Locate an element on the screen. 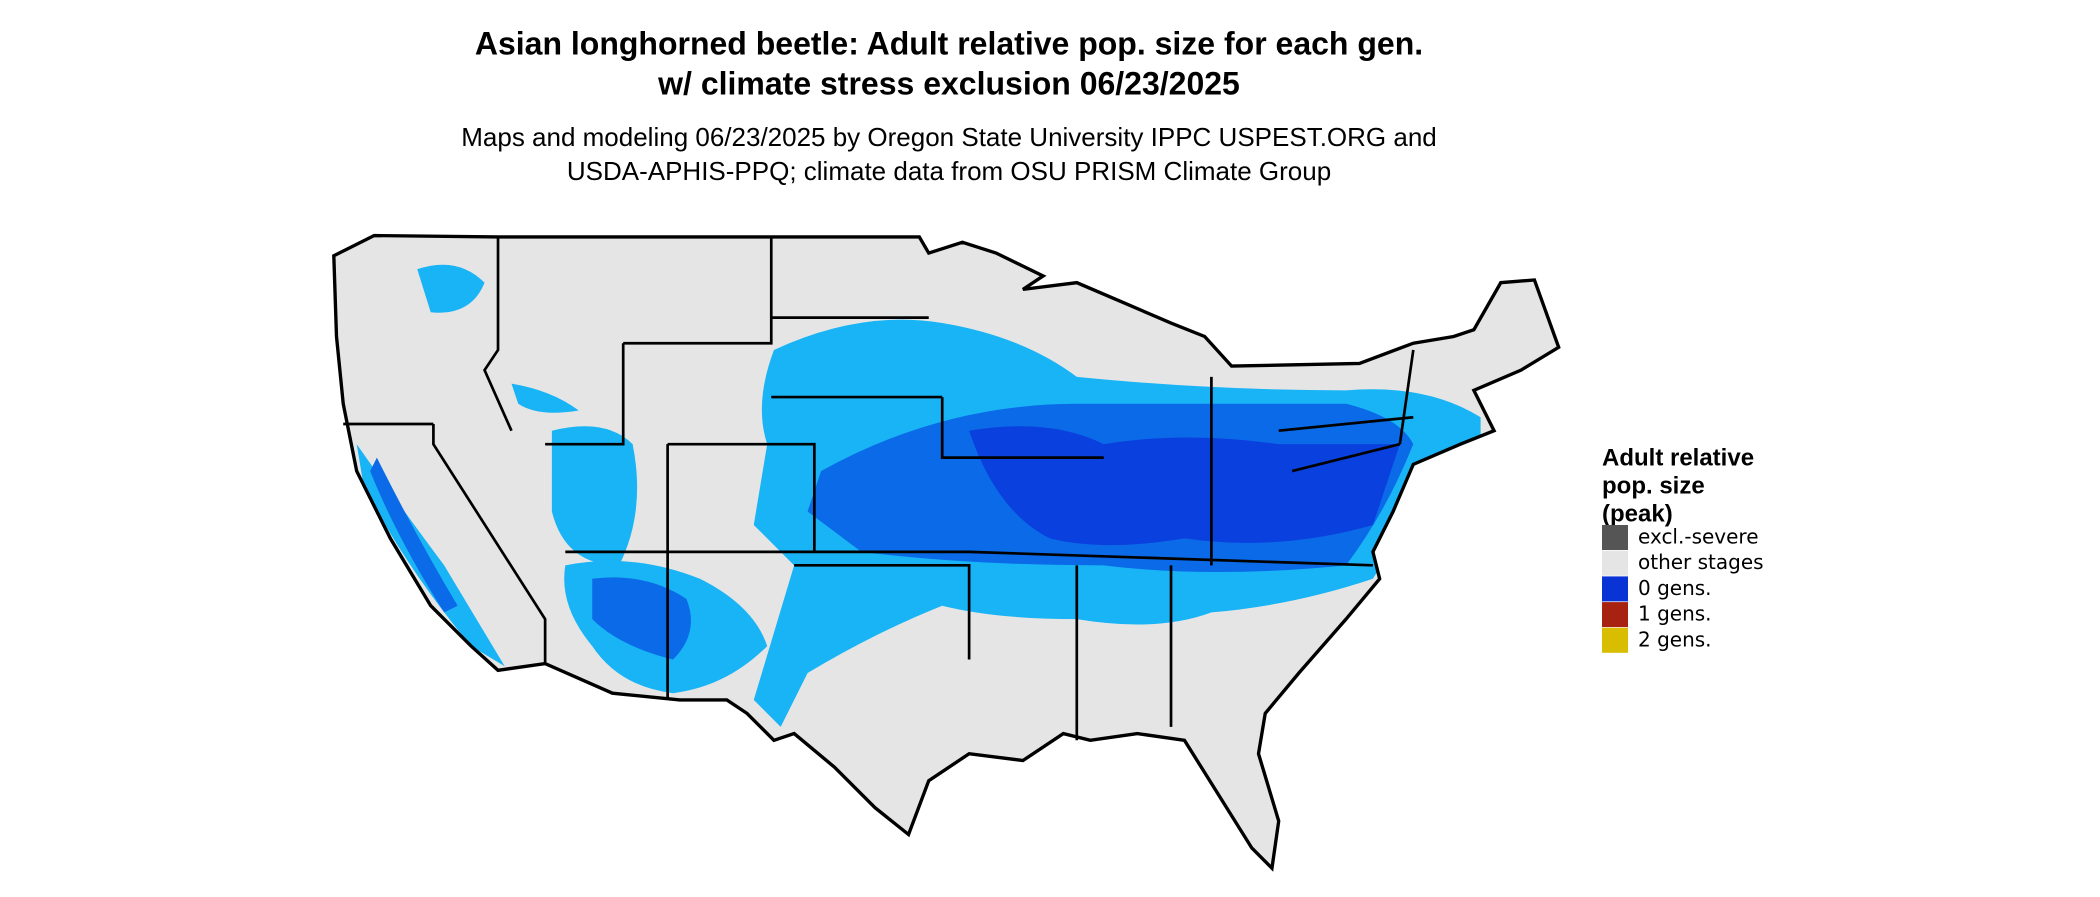 This screenshot has width=2100, height=897. legend-title: Adult relative is located at coordinates (1678, 457).